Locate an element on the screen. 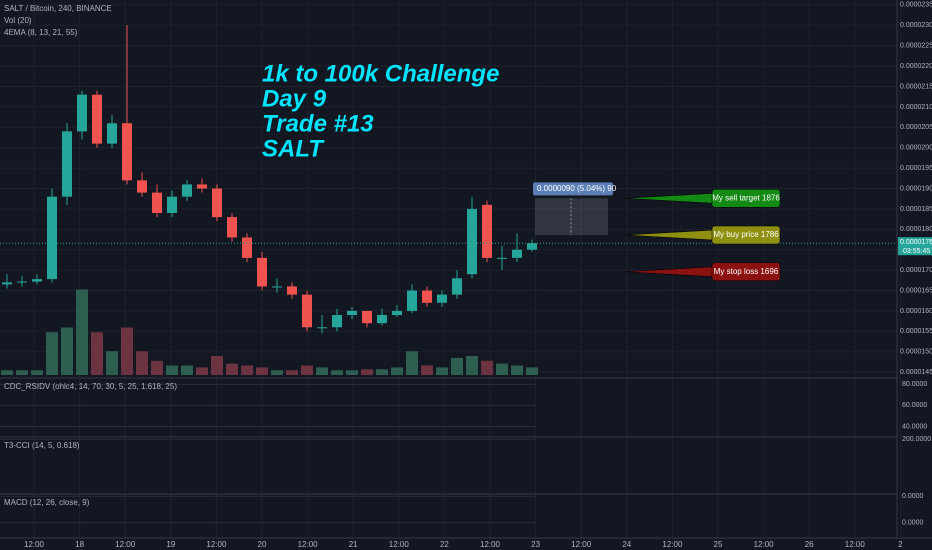  annotation: 1k to 100k Challenge is located at coordinates (380, 73).